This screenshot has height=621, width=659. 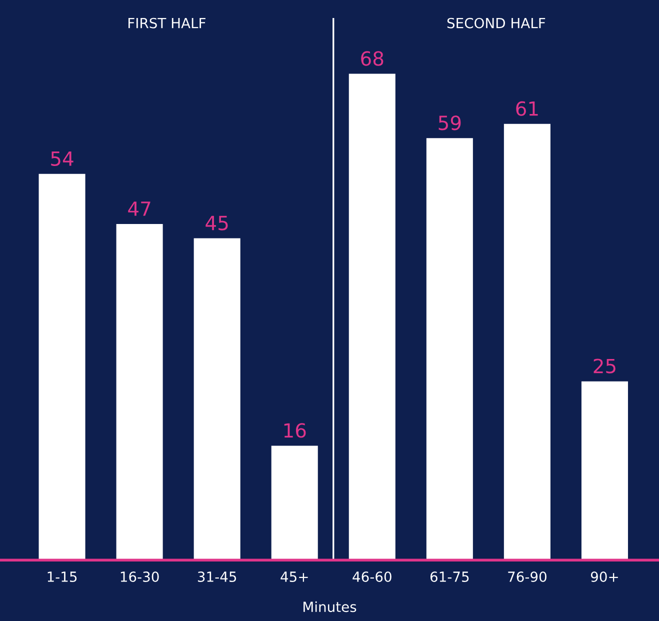 What do you see at coordinates (294, 577) in the screenshot?
I see `x-tick-label: 45+` at bounding box center [294, 577].